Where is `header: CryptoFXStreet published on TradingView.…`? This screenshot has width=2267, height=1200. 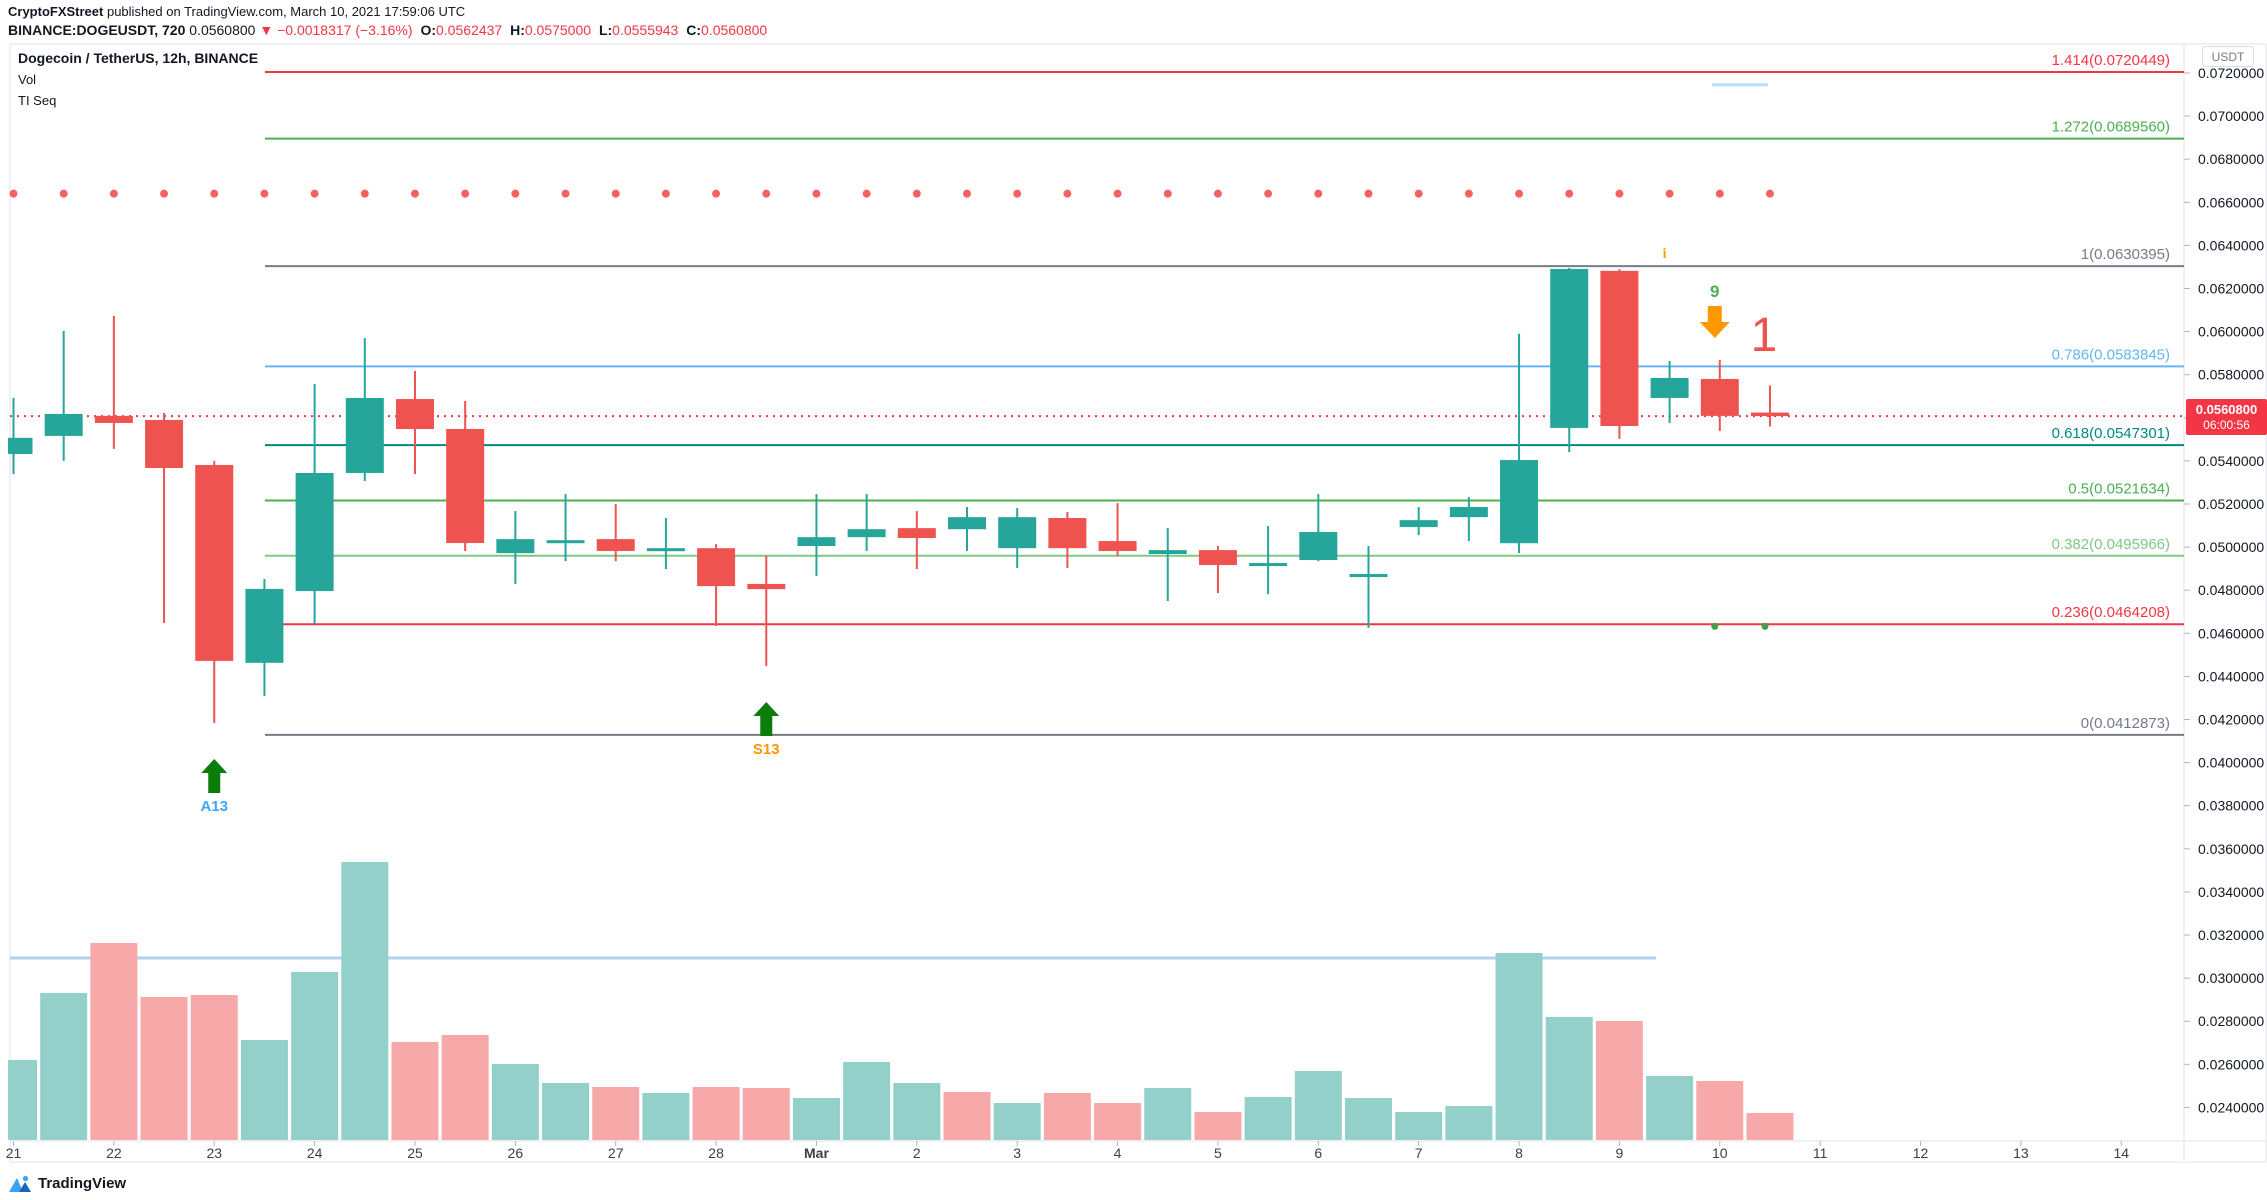
header: CryptoFXStreet published on TradingView.… is located at coordinates (387, 21).